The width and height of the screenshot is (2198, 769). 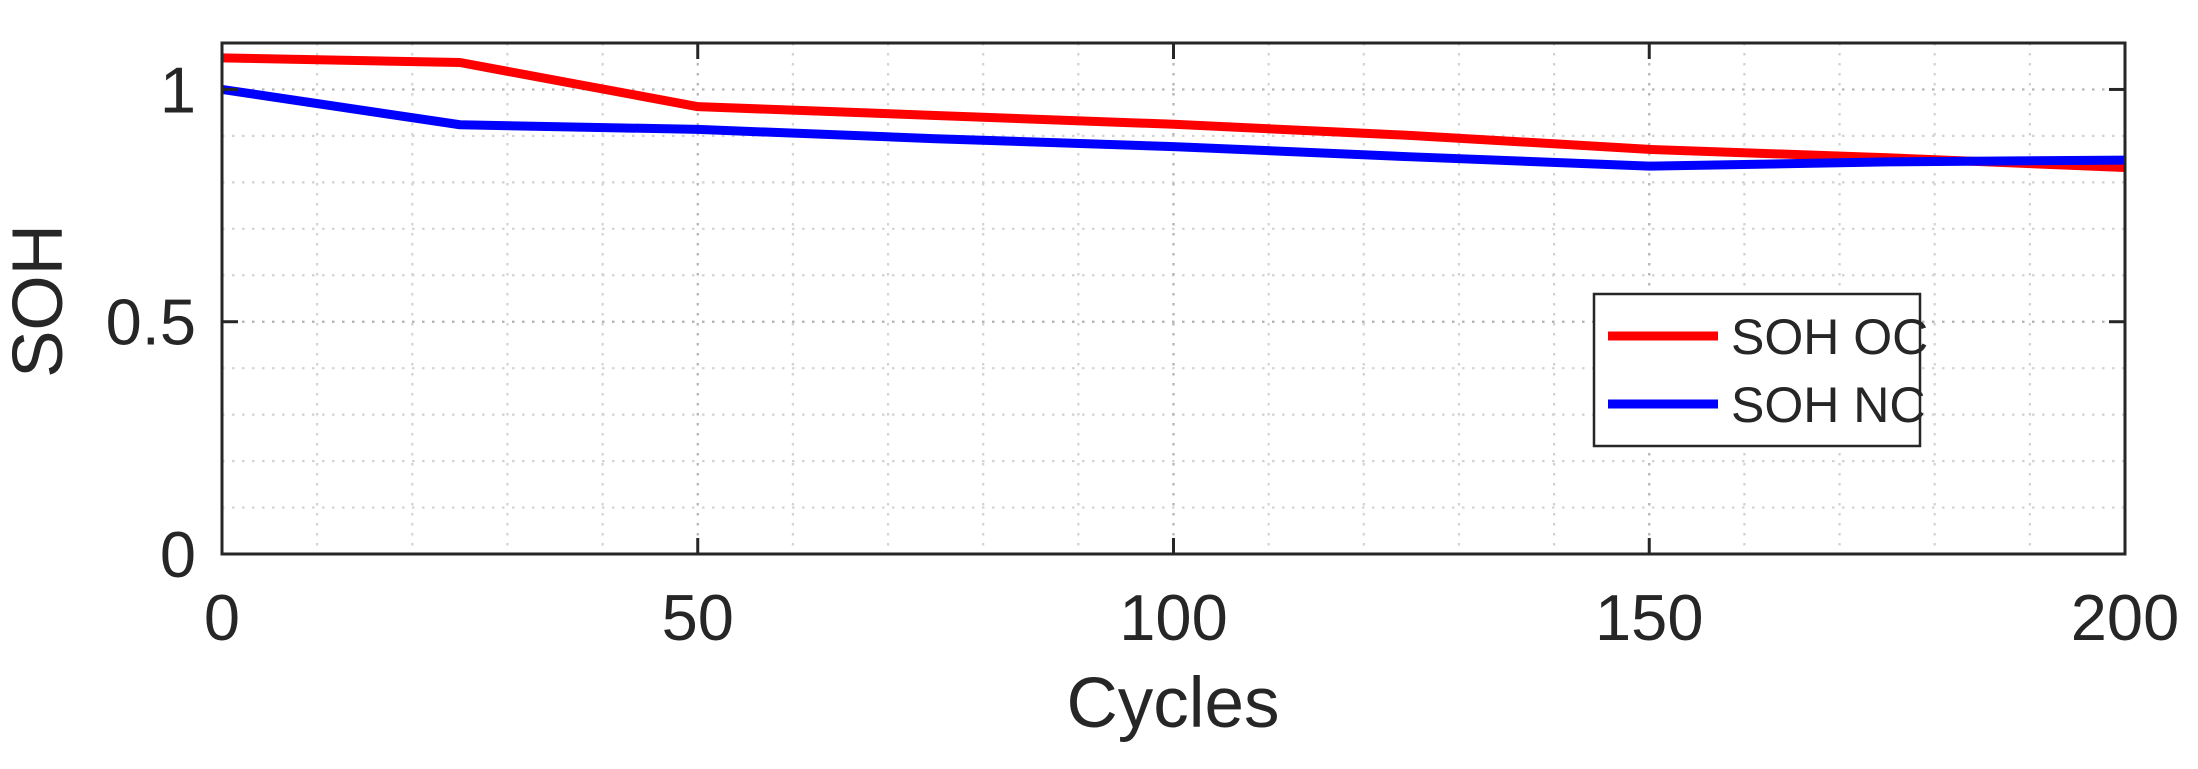 I want to click on y-axis-label: SOH, so click(x=39, y=301).